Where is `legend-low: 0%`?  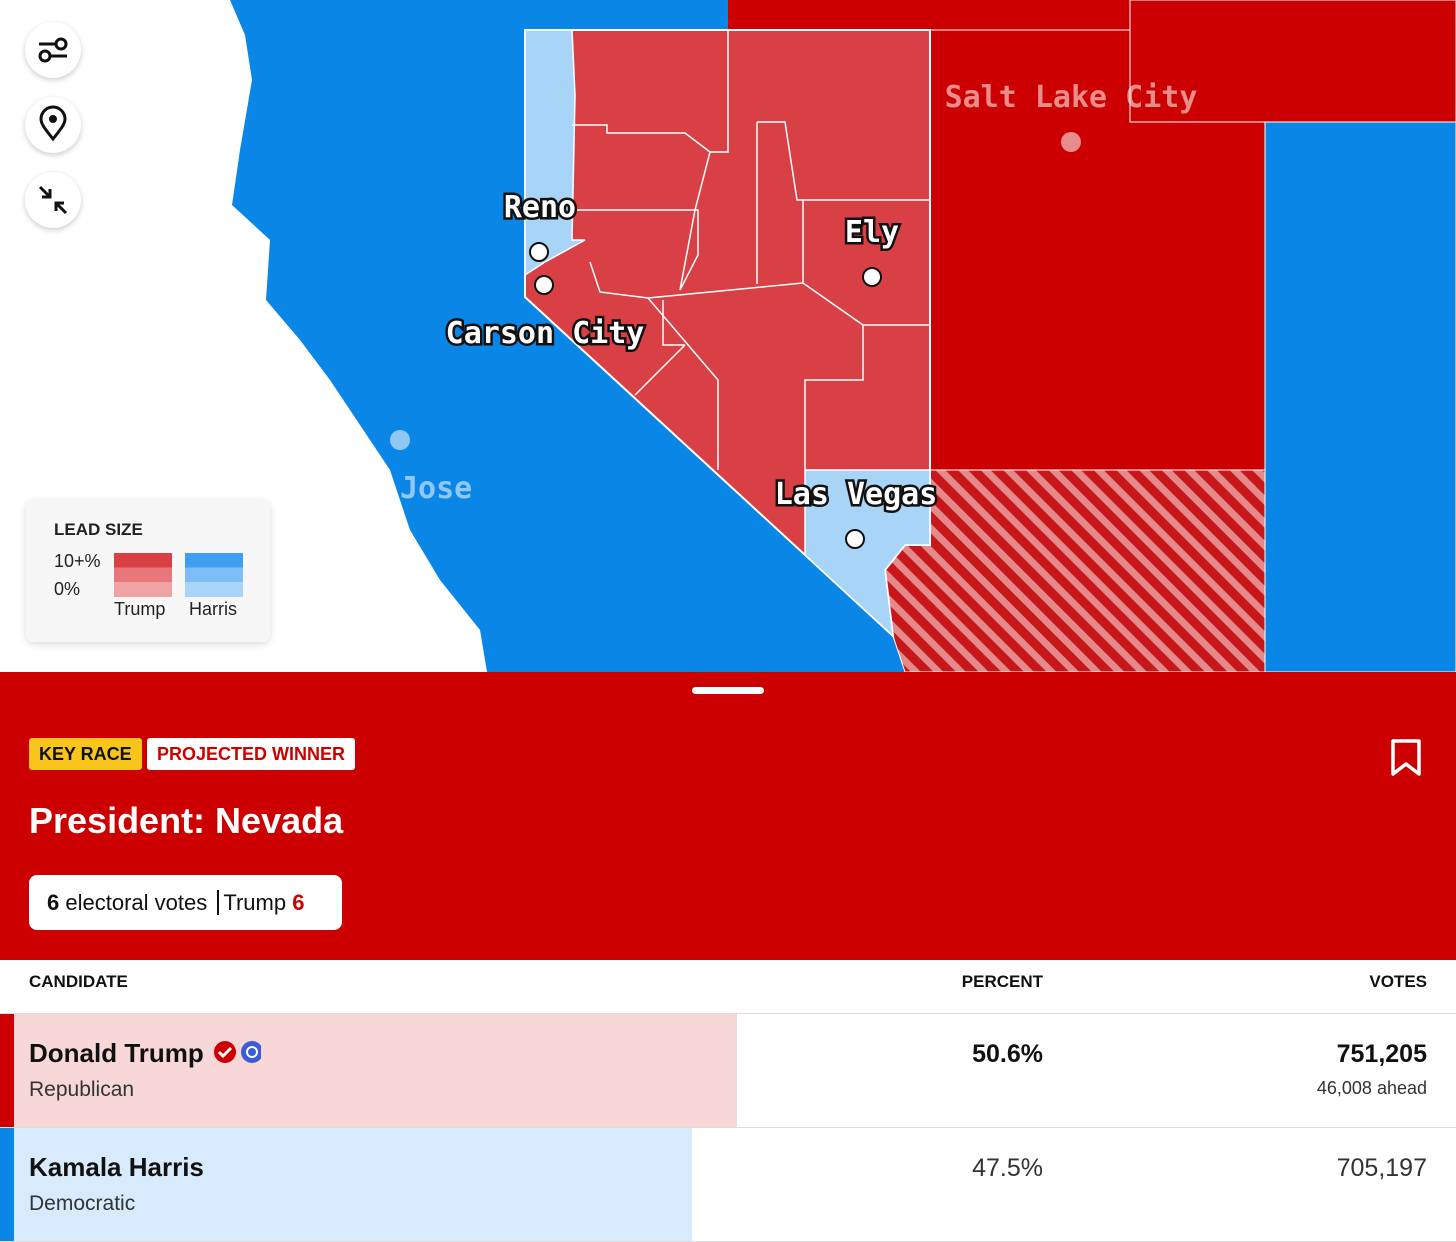
legend-low: 0% is located at coordinates (67, 589).